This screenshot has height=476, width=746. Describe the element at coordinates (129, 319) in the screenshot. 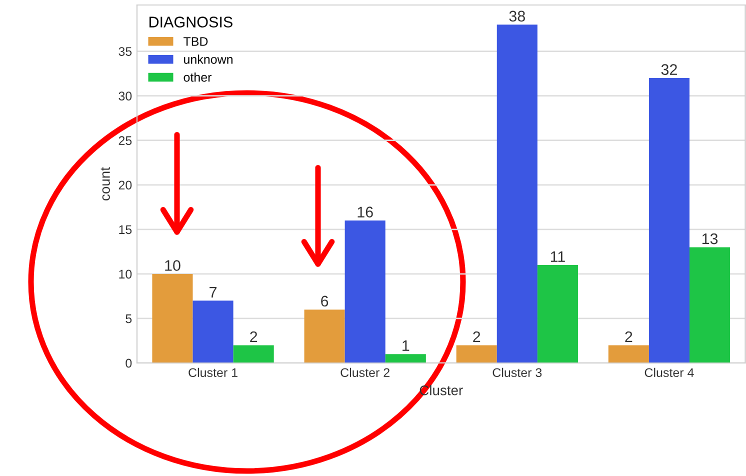

I see `y-tick-label: 5` at that location.